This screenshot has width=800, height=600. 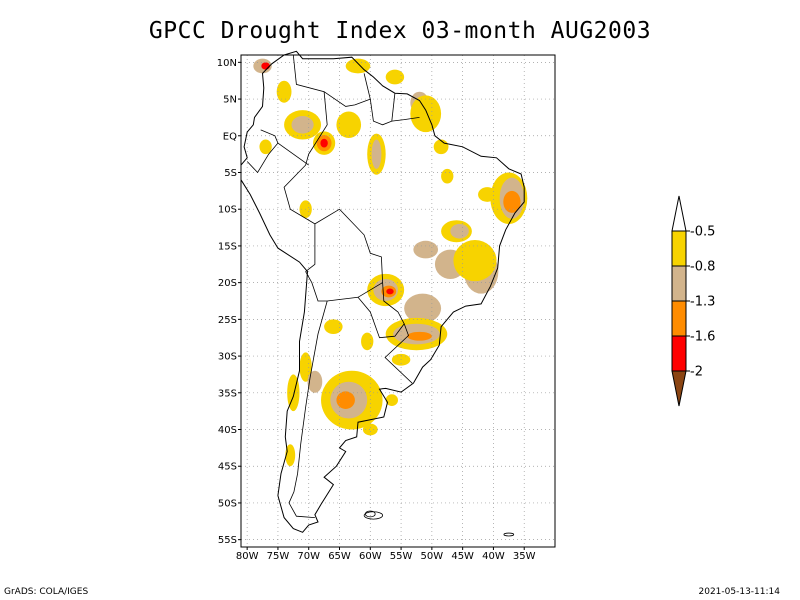 What do you see at coordinates (696, 372) in the screenshot?
I see `legend-label: -2` at bounding box center [696, 372].